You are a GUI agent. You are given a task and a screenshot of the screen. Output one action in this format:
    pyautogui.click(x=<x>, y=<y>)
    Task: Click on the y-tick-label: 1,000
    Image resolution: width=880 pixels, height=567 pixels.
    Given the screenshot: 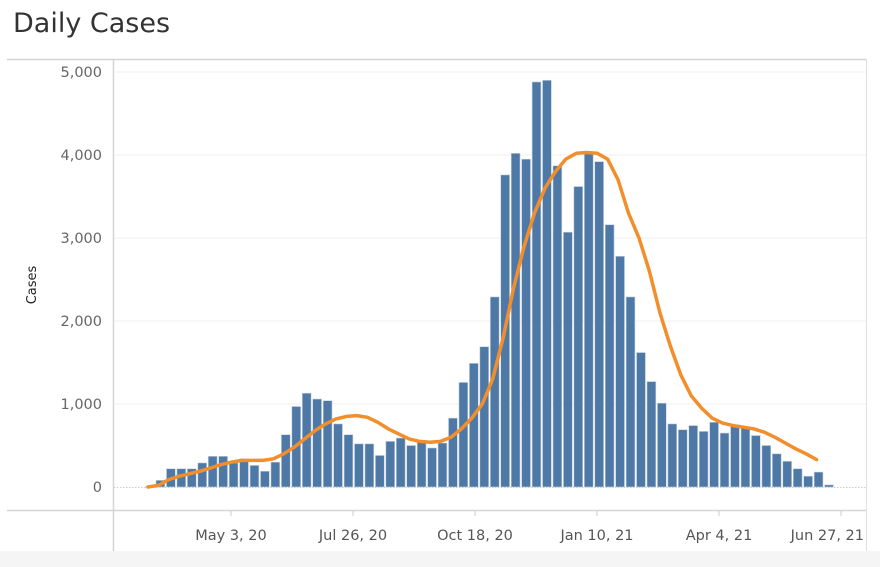 What is the action you would take?
    pyautogui.click(x=81, y=405)
    